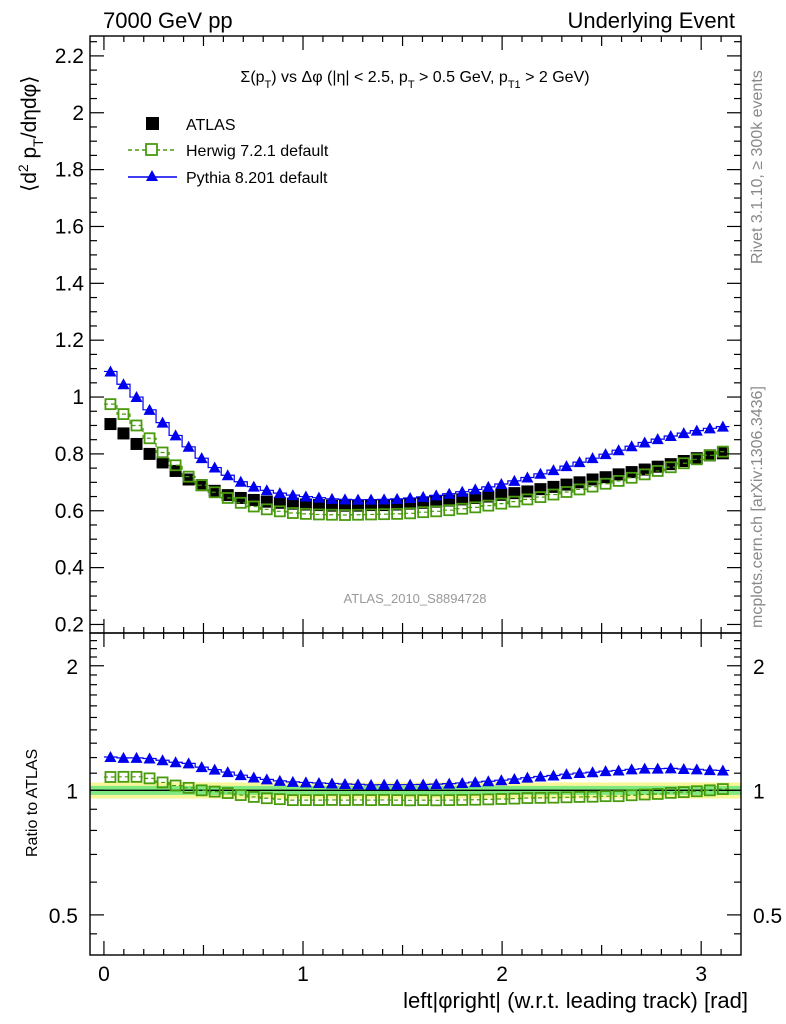  I want to click on title-part3: > 0.5 GeV, p, so click(461, 77).